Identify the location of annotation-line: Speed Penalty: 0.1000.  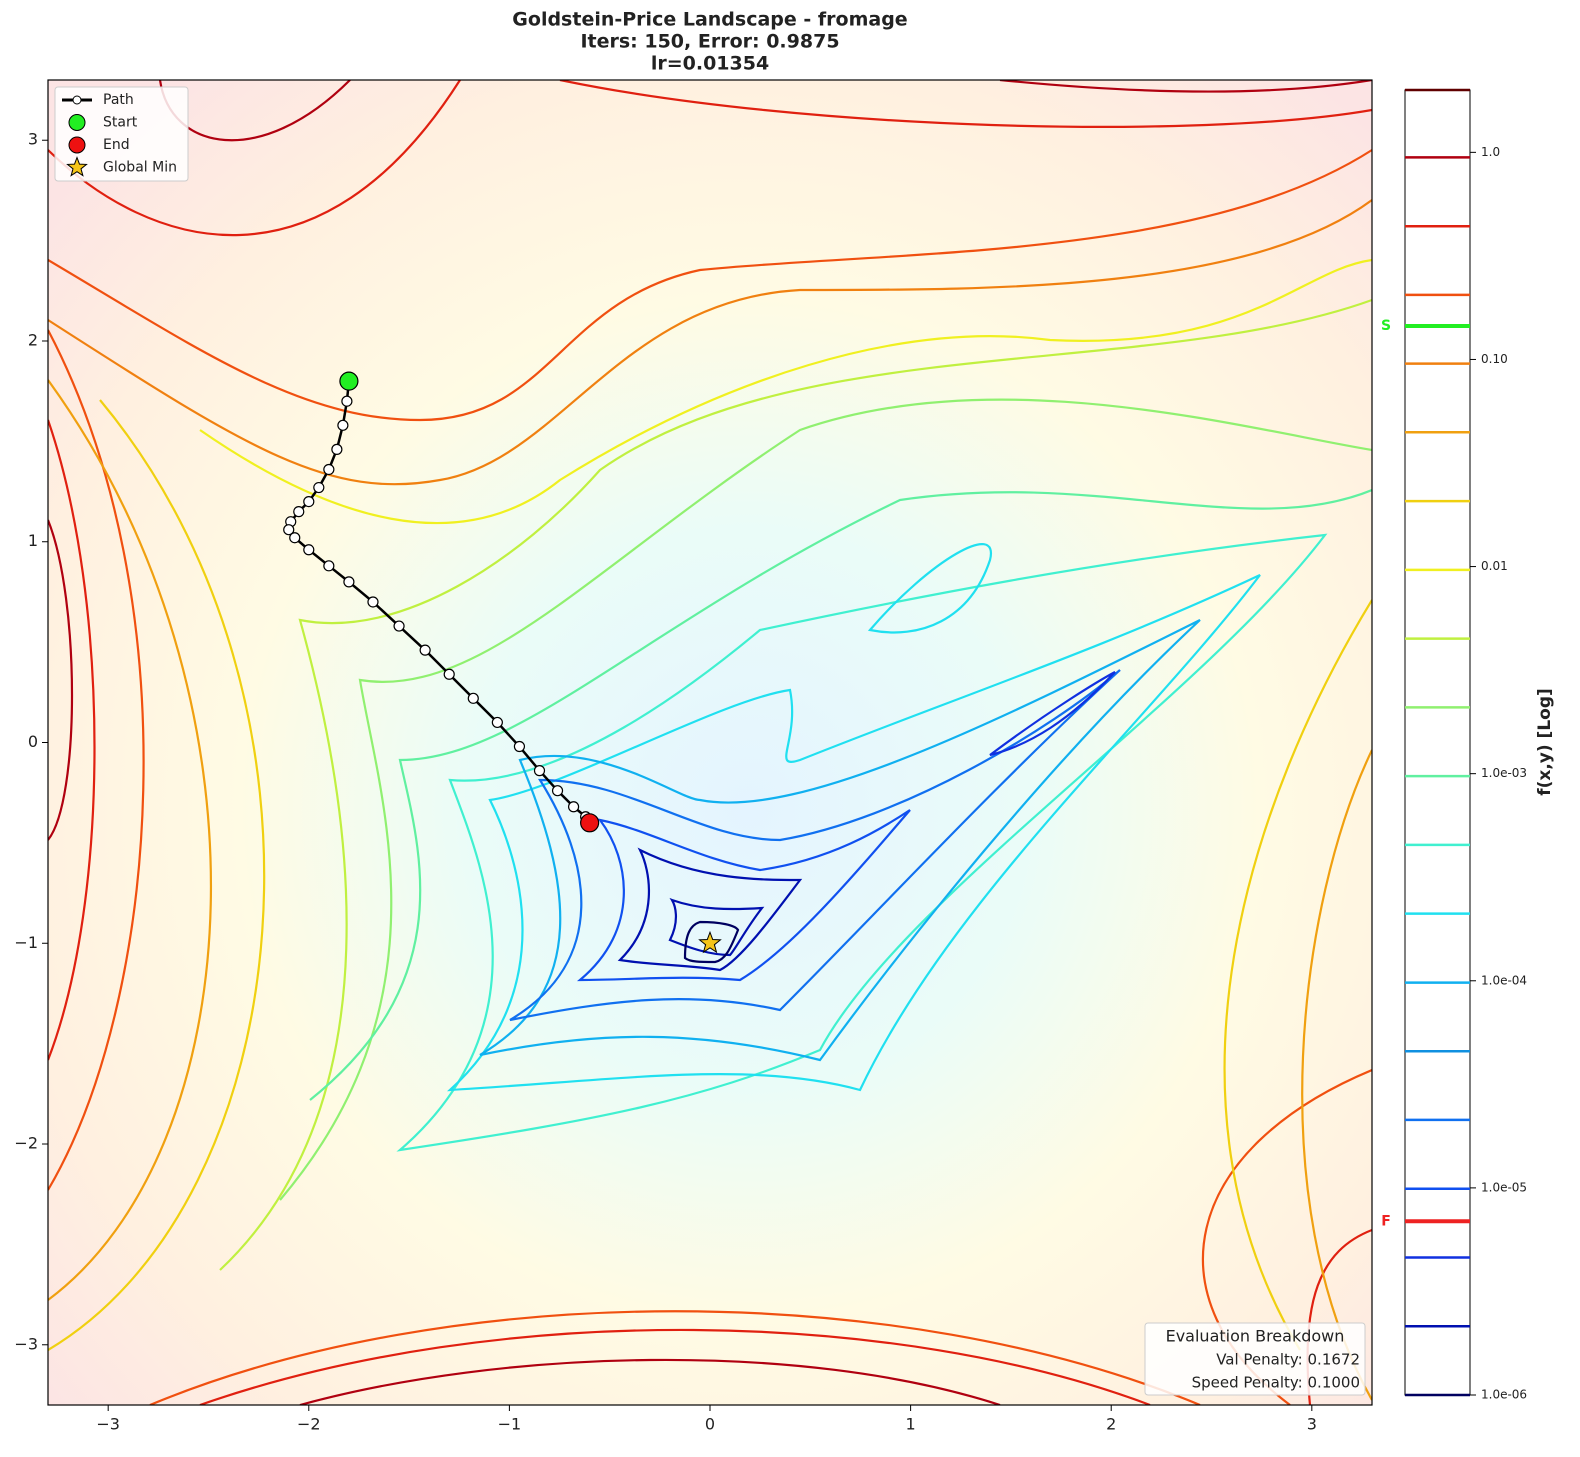
(1276, 1383).